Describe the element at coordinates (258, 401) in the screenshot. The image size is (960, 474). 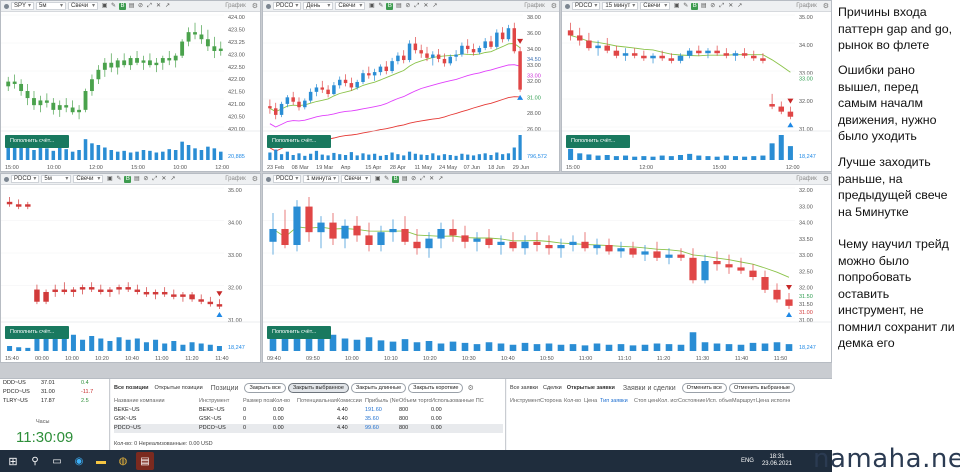
I see `column-header: Размер позиции` at that location.